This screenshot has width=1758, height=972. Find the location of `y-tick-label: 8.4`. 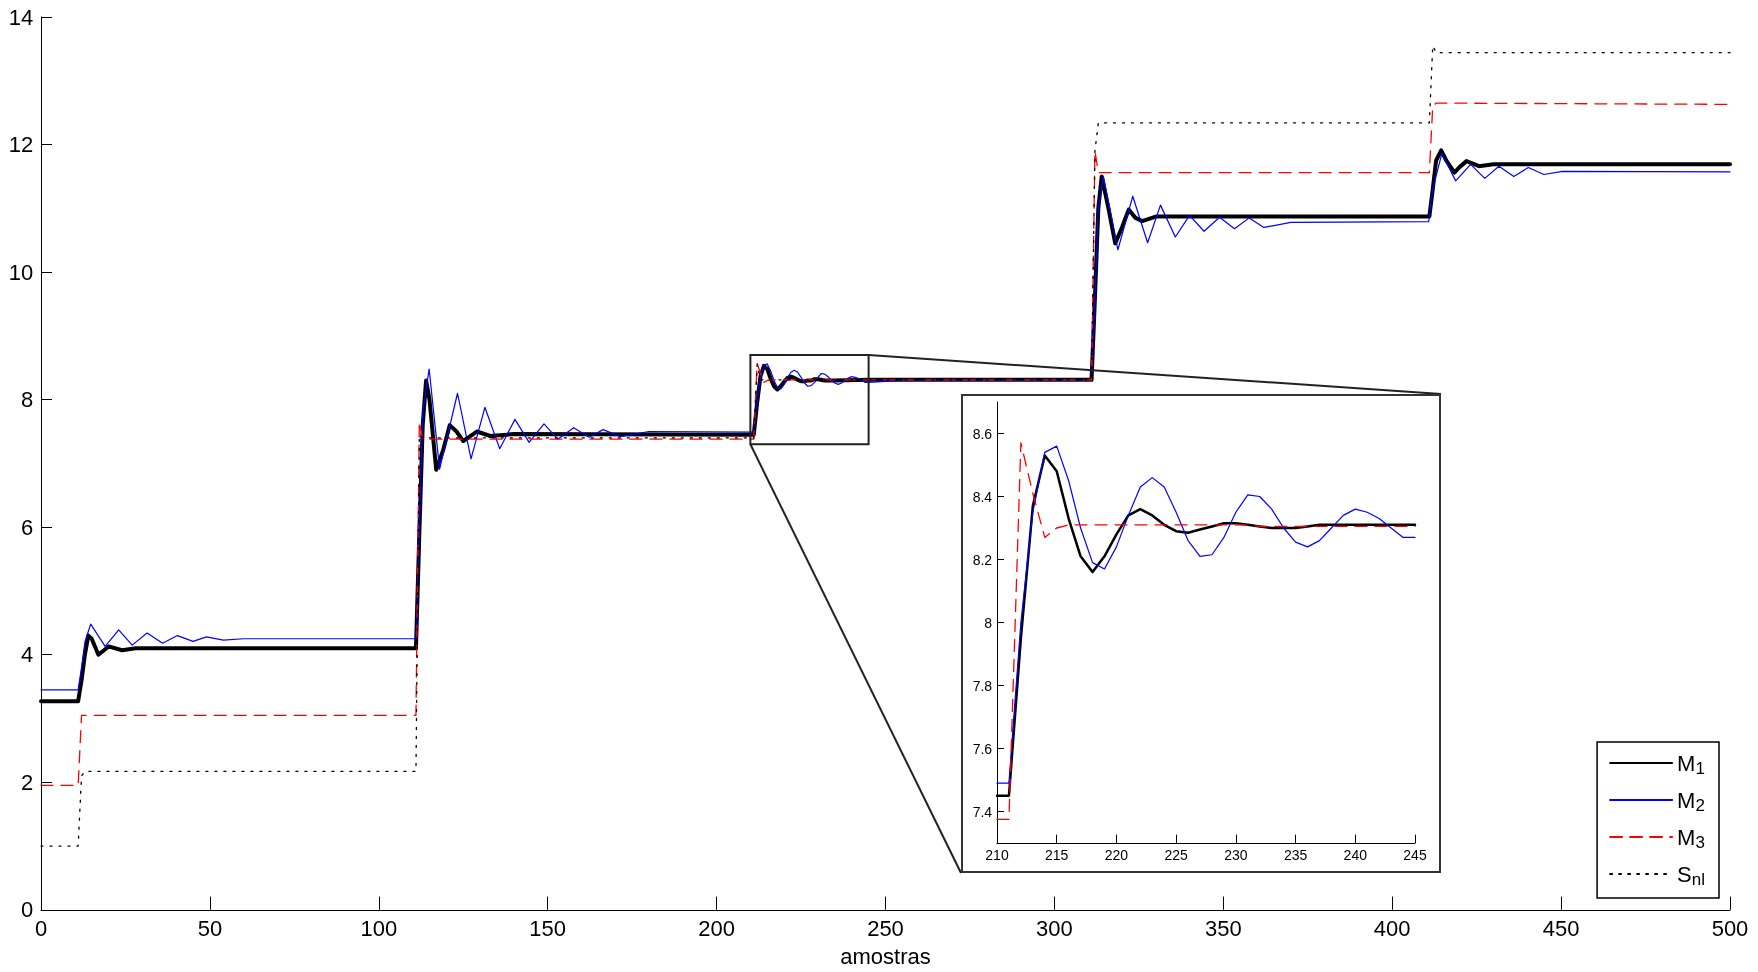

y-tick-label: 8.4 is located at coordinates (982, 496).